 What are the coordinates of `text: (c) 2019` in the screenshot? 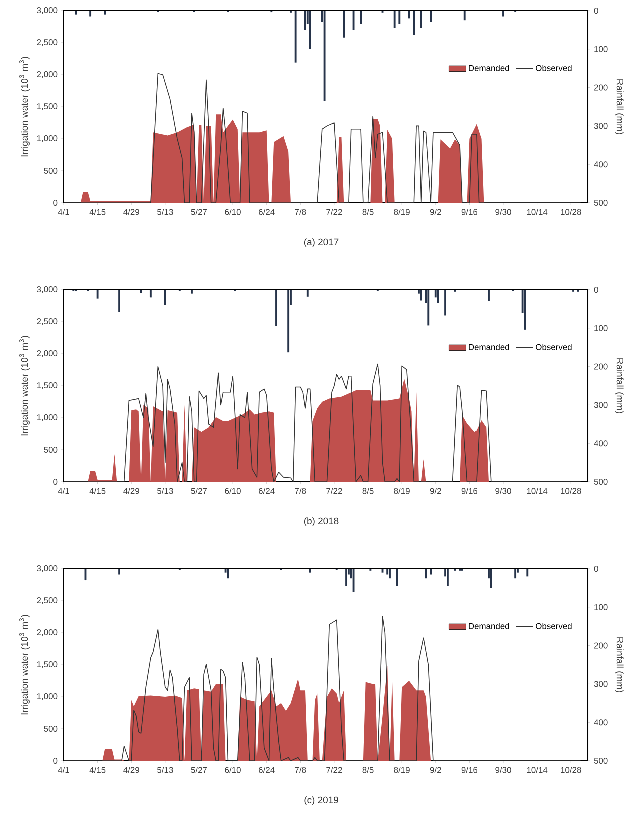 It's located at (321, 801).